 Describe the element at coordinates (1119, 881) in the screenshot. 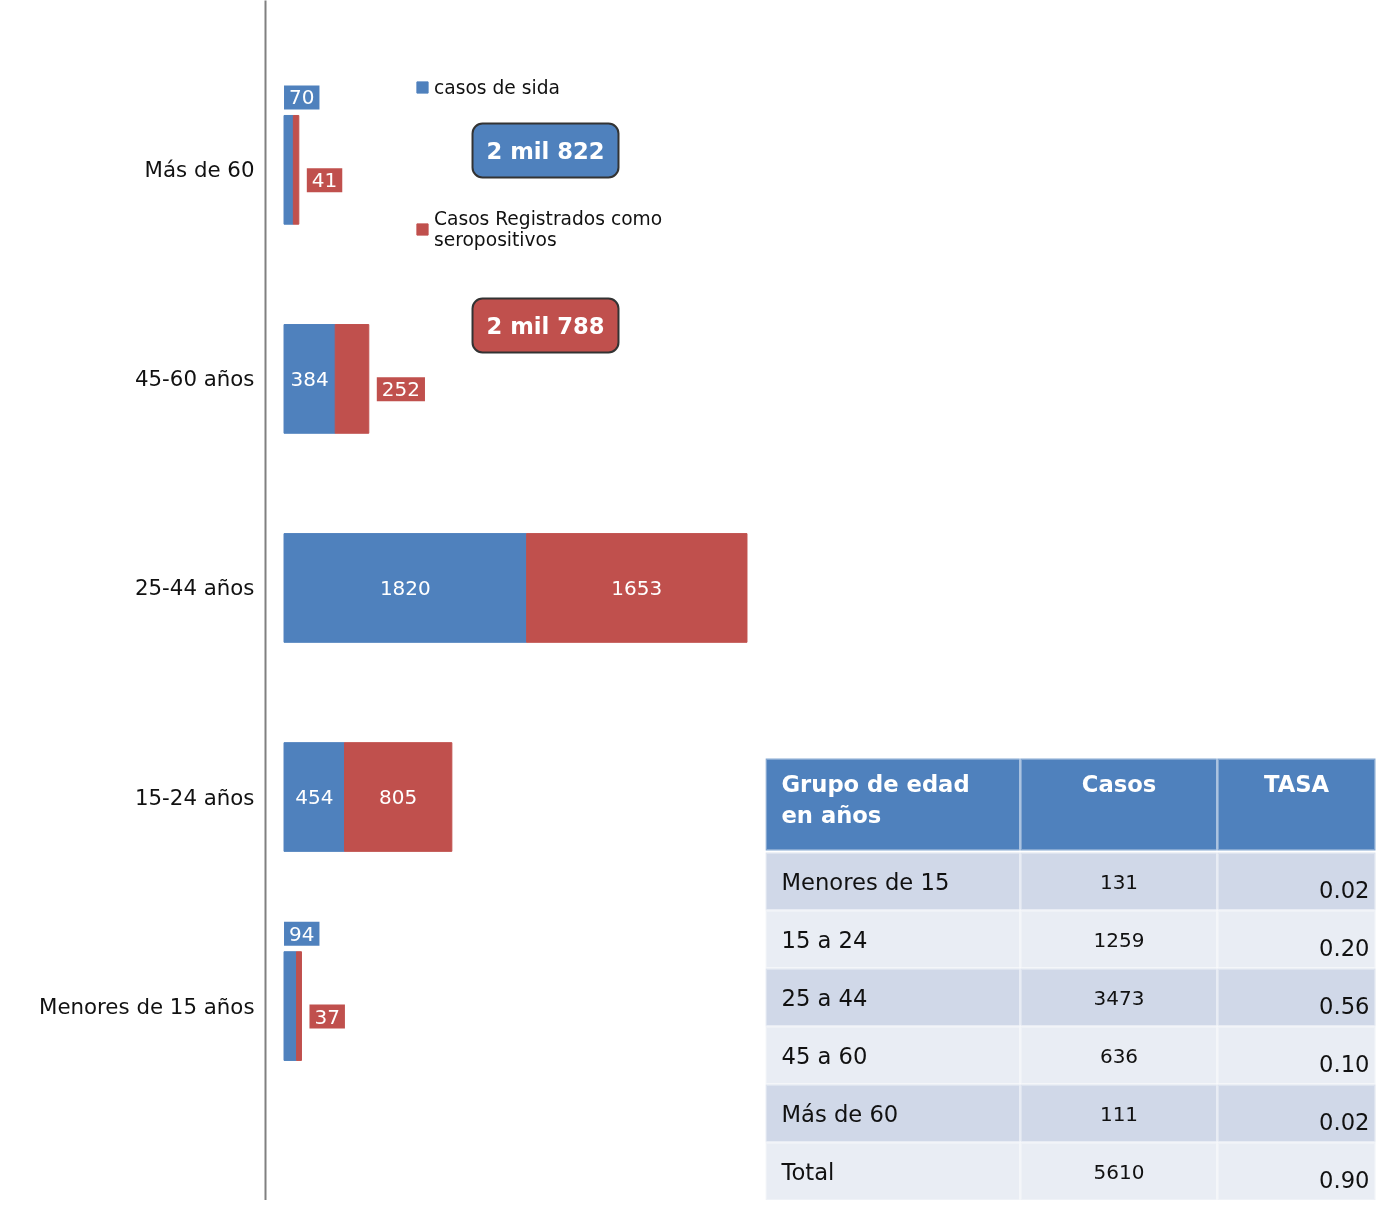

I see `text: 131` at that location.